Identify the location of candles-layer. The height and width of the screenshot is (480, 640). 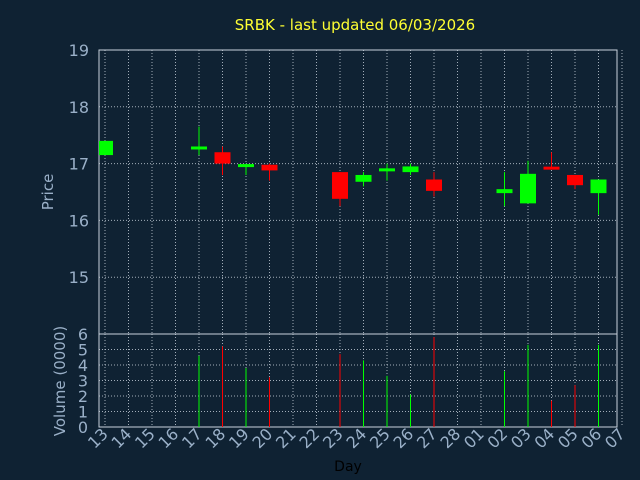
(353, 170).